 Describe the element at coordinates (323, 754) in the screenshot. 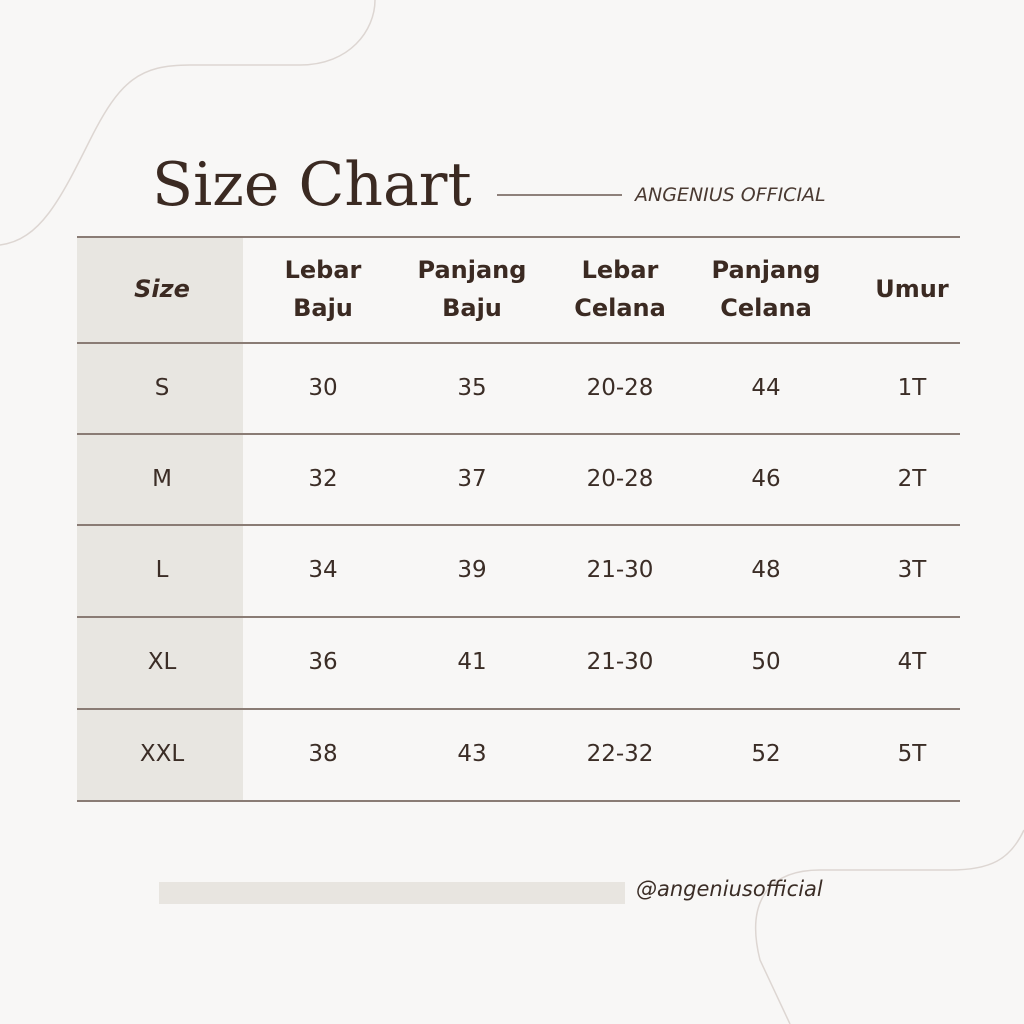

I see `table-cell: 38` at that location.